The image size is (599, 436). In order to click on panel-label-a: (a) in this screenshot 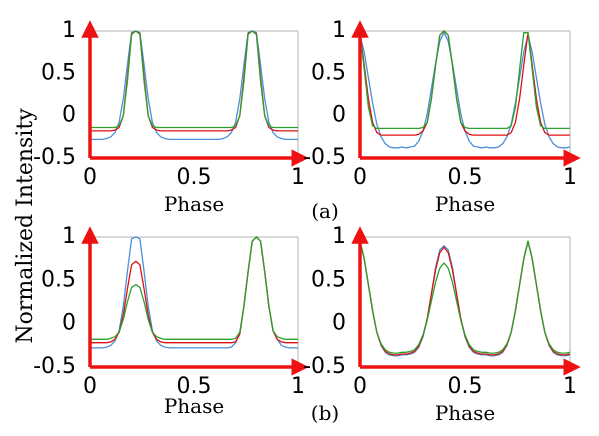, I will do `click(325, 211)`.